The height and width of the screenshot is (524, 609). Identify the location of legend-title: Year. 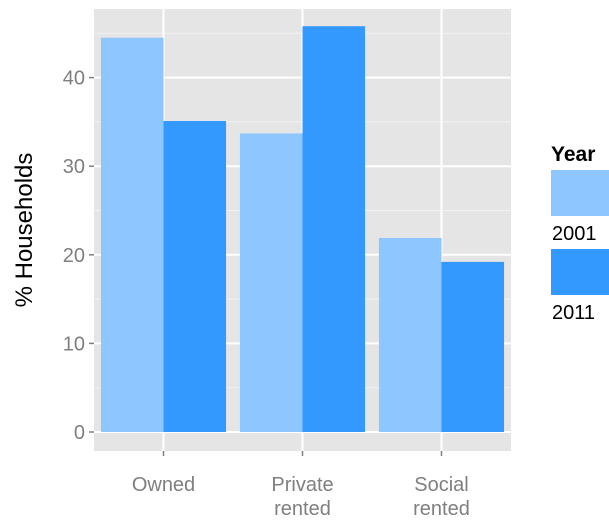
(573, 154).